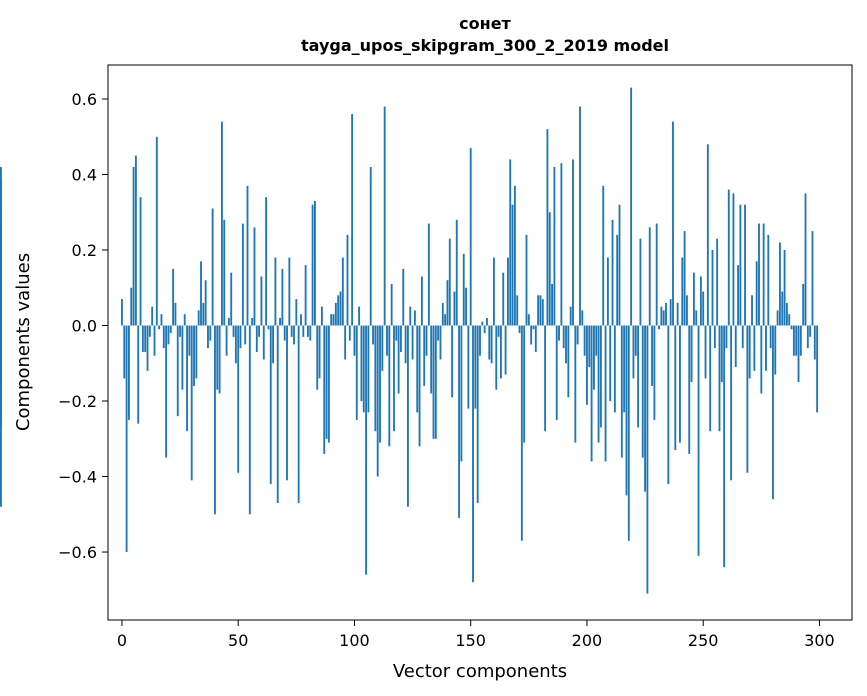 The image size is (867, 696). What do you see at coordinates (238, 640) in the screenshot?
I see `x-tick-label: 50` at bounding box center [238, 640].